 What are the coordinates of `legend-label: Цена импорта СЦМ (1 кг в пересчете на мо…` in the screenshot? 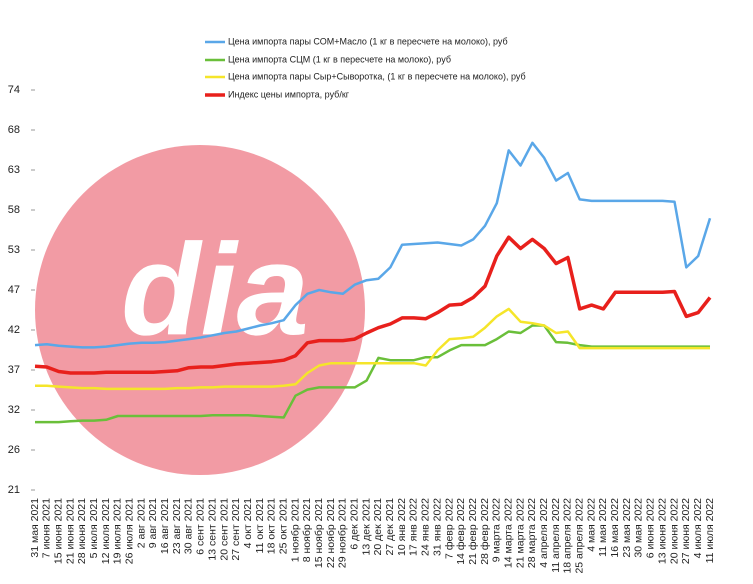 It's located at (339, 59).